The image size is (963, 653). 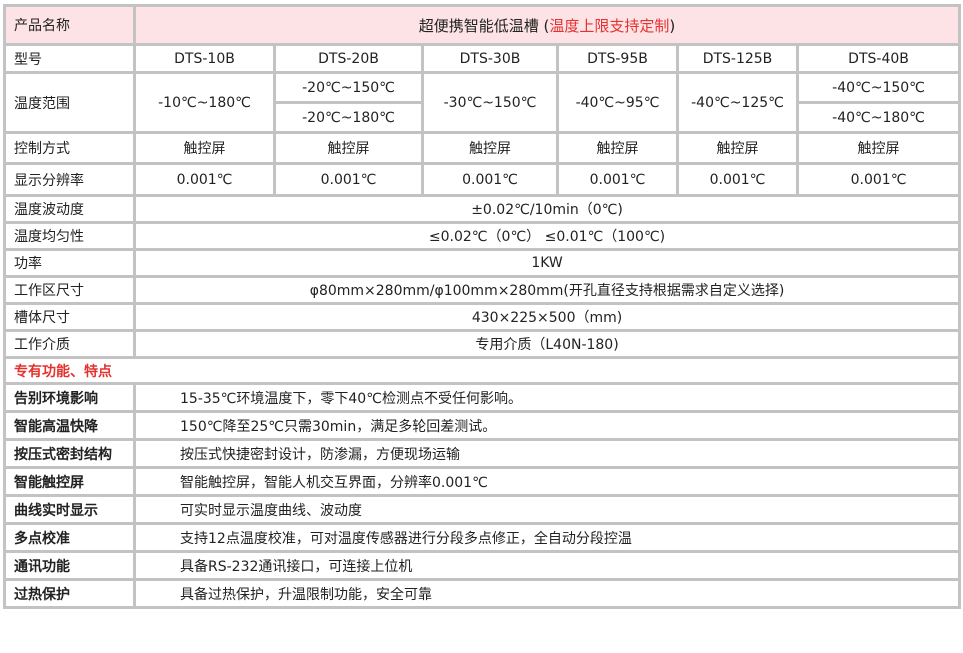 What do you see at coordinates (69, 290) in the screenshot?
I see `row-label: 工作区尺寸` at bounding box center [69, 290].